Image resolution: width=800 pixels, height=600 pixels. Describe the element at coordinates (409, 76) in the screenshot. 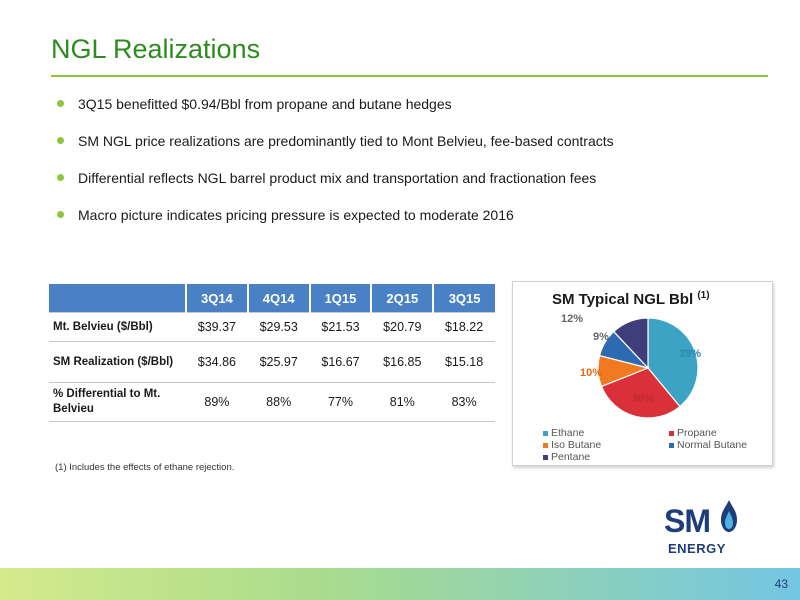

I see `title-divider` at that location.